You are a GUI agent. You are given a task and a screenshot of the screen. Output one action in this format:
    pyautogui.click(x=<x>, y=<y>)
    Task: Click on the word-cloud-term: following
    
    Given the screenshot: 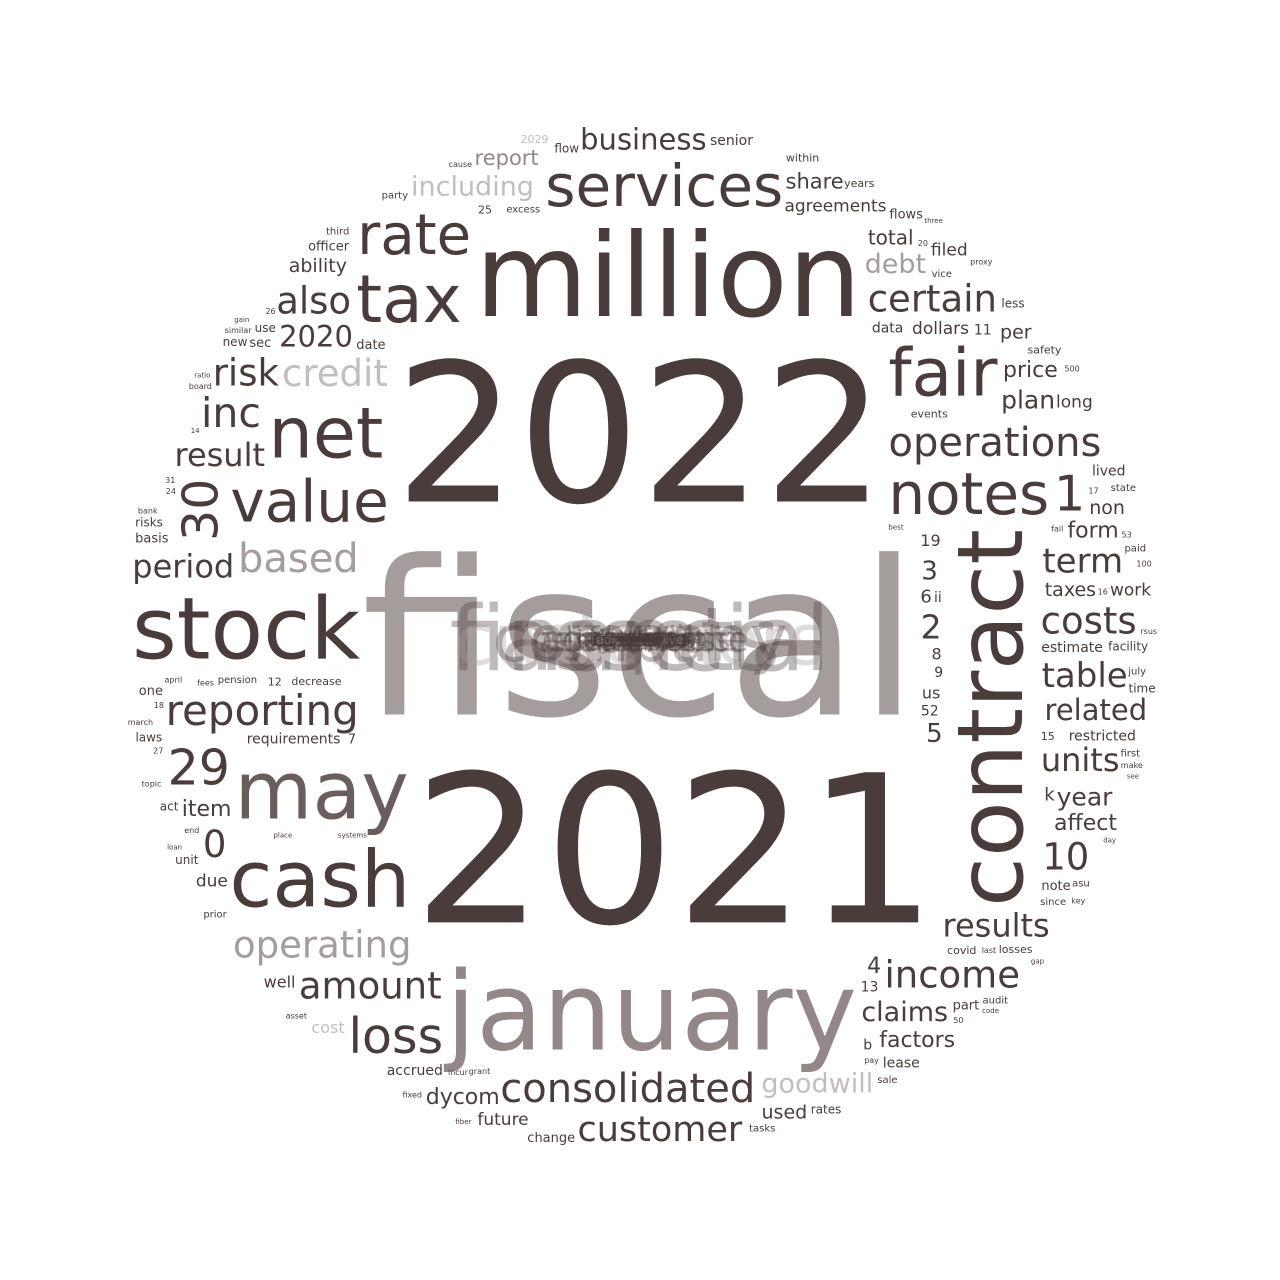 What is the action you would take?
    pyautogui.click(x=640, y=639)
    